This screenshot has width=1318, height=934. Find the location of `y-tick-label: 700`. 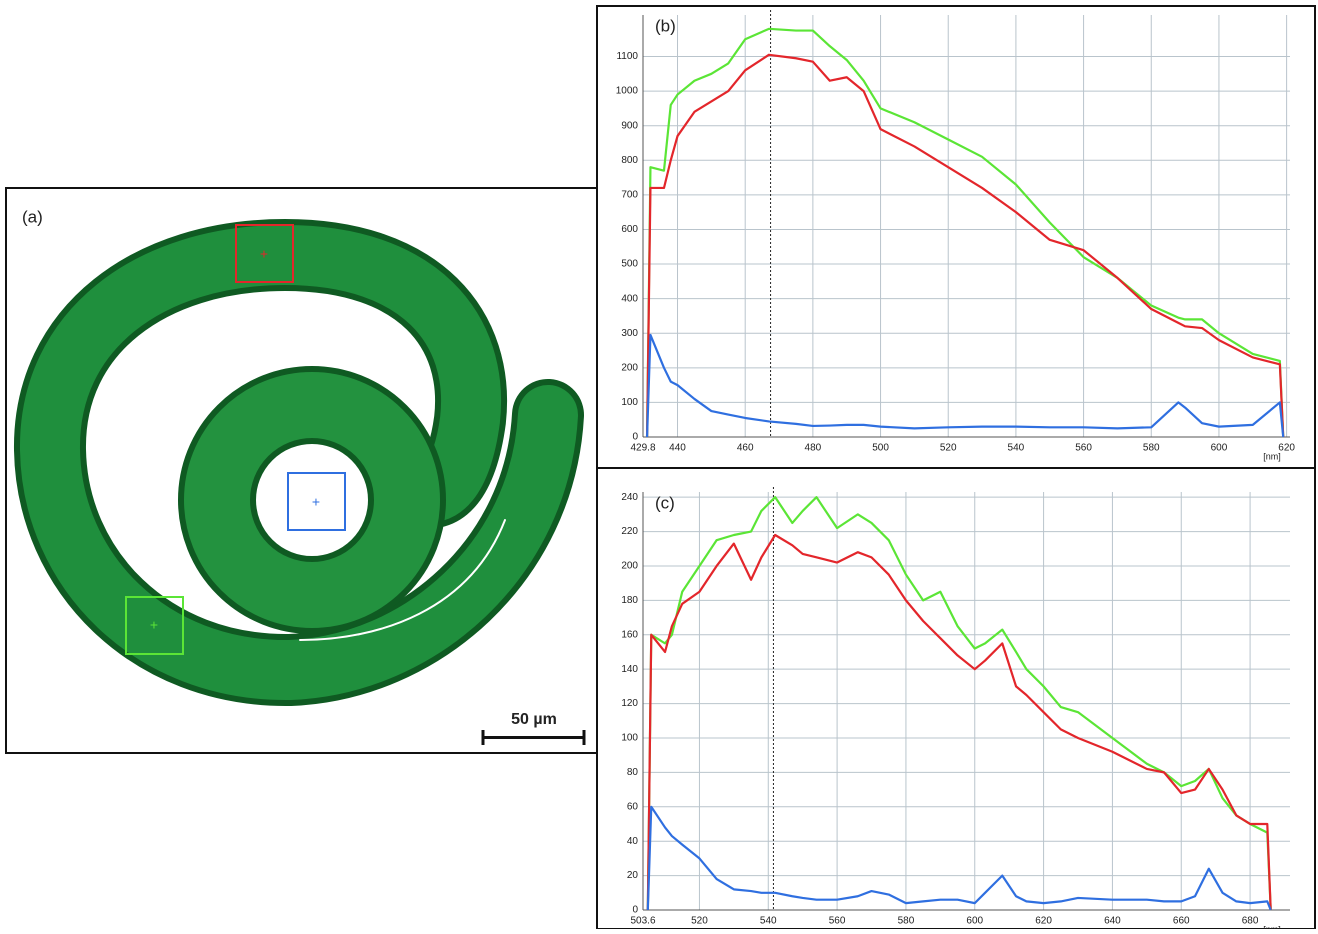

y-tick-label: 700 is located at coordinates (629, 195).